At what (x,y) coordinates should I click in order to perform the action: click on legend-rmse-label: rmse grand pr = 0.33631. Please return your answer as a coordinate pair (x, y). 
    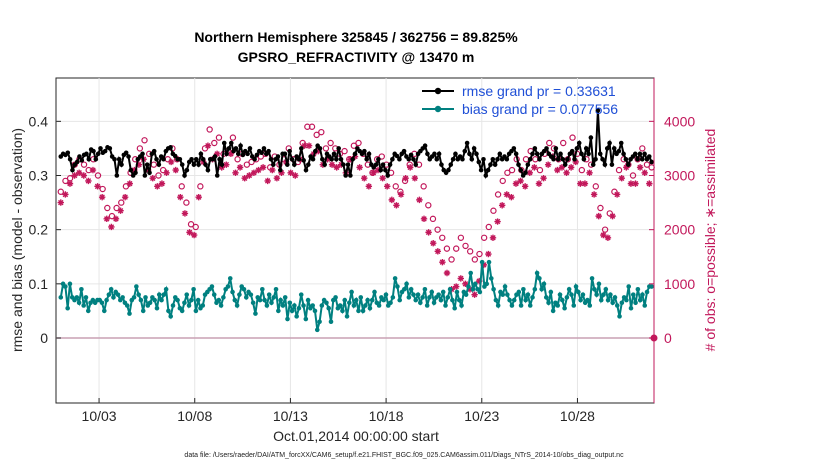
    Looking at the image, I should click on (539, 91).